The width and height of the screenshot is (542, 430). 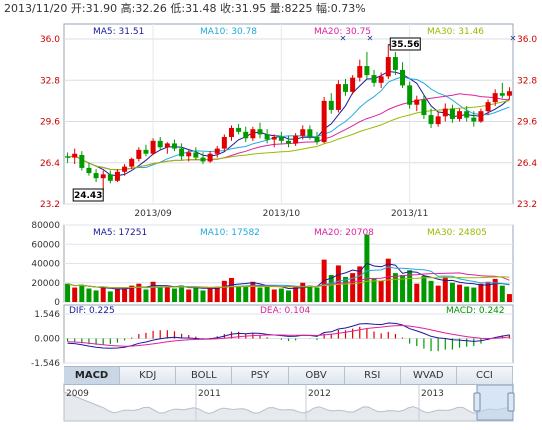 What do you see at coordinates (527, 40) in the screenshot?
I see `price-tick-right: 36.0` at bounding box center [527, 40].